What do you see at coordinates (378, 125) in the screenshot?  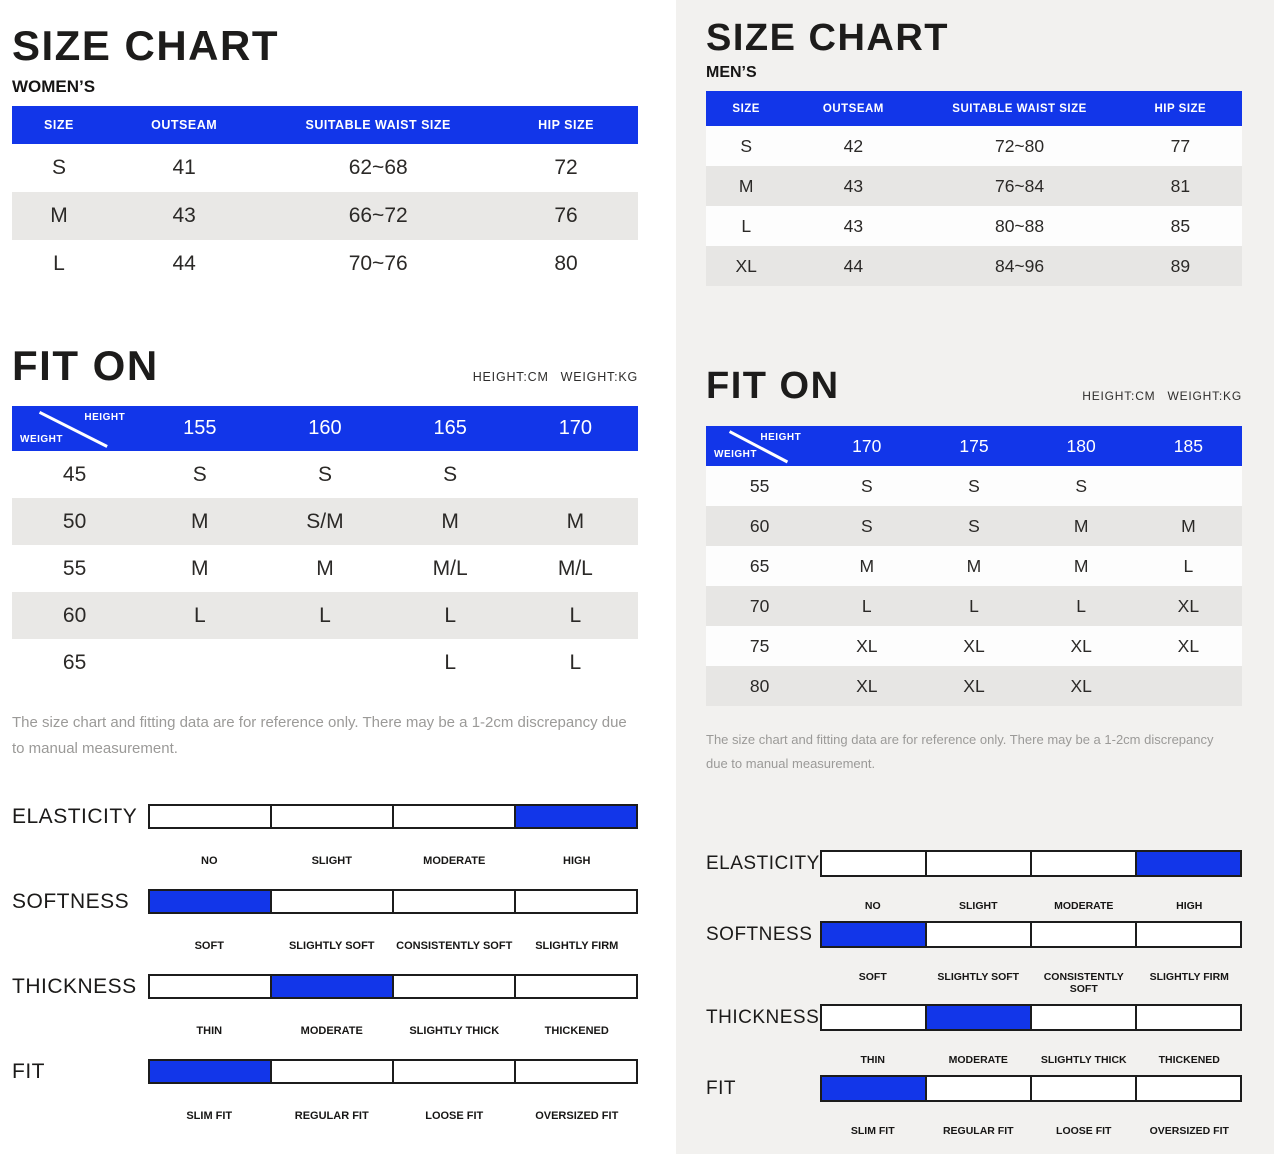 I see `col-header-waist: SUITABLE WAIST SIZE` at bounding box center [378, 125].